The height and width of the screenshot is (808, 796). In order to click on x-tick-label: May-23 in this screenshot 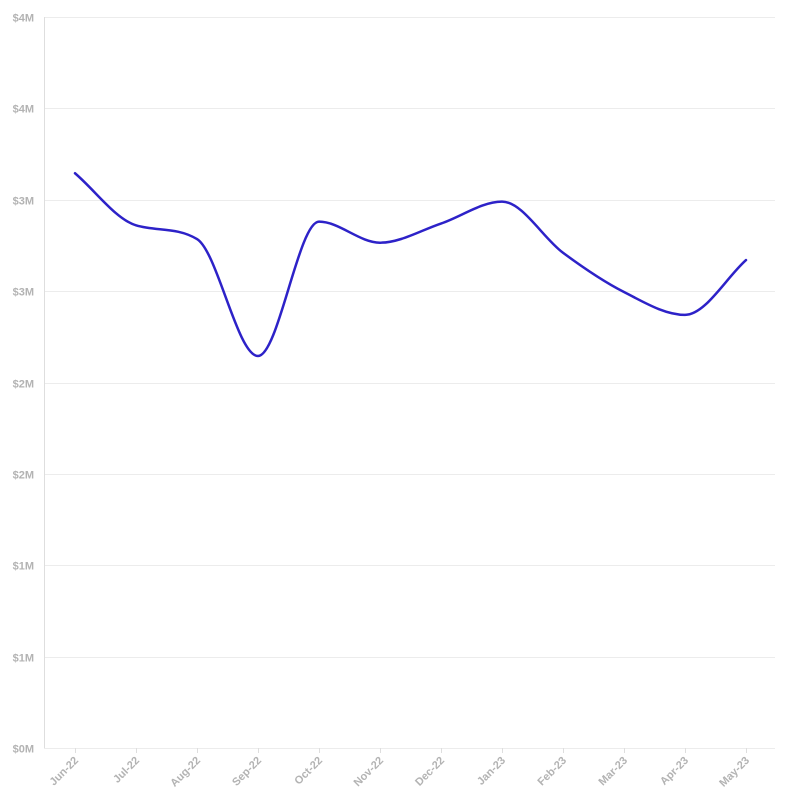, I will do `click(734, 772)`.